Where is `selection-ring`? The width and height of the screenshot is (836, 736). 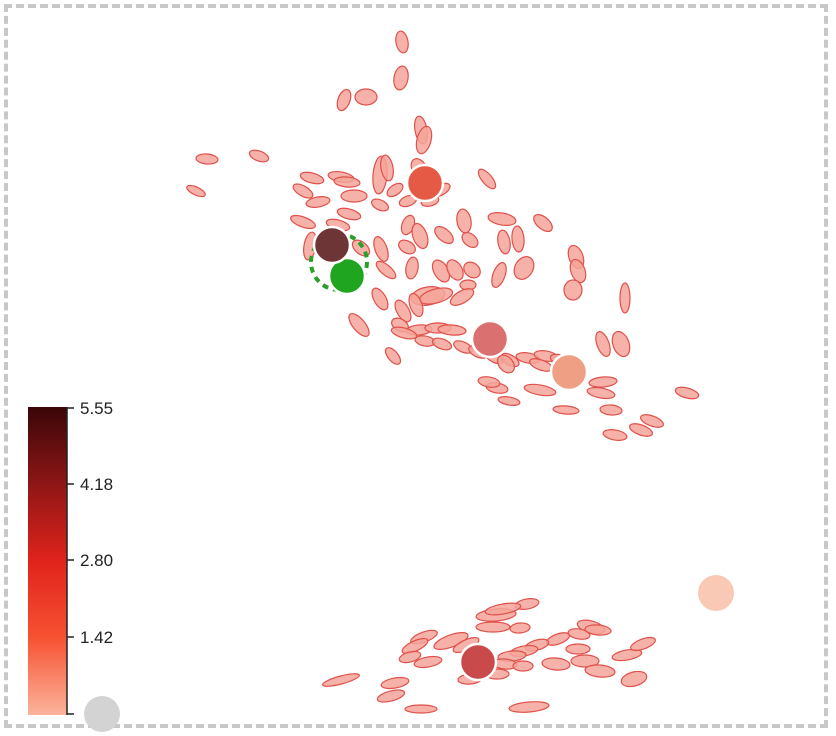
selection-ring is located at coordinates (339, 262).